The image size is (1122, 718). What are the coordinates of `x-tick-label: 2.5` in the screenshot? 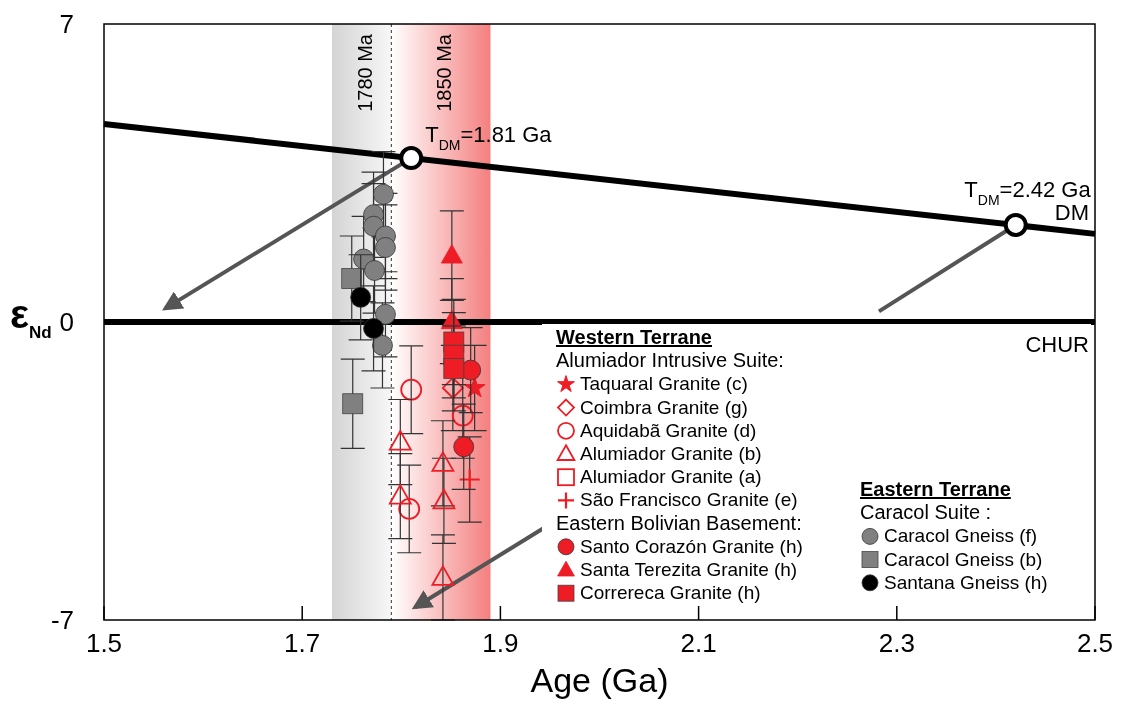 It's located at (1095, 643).